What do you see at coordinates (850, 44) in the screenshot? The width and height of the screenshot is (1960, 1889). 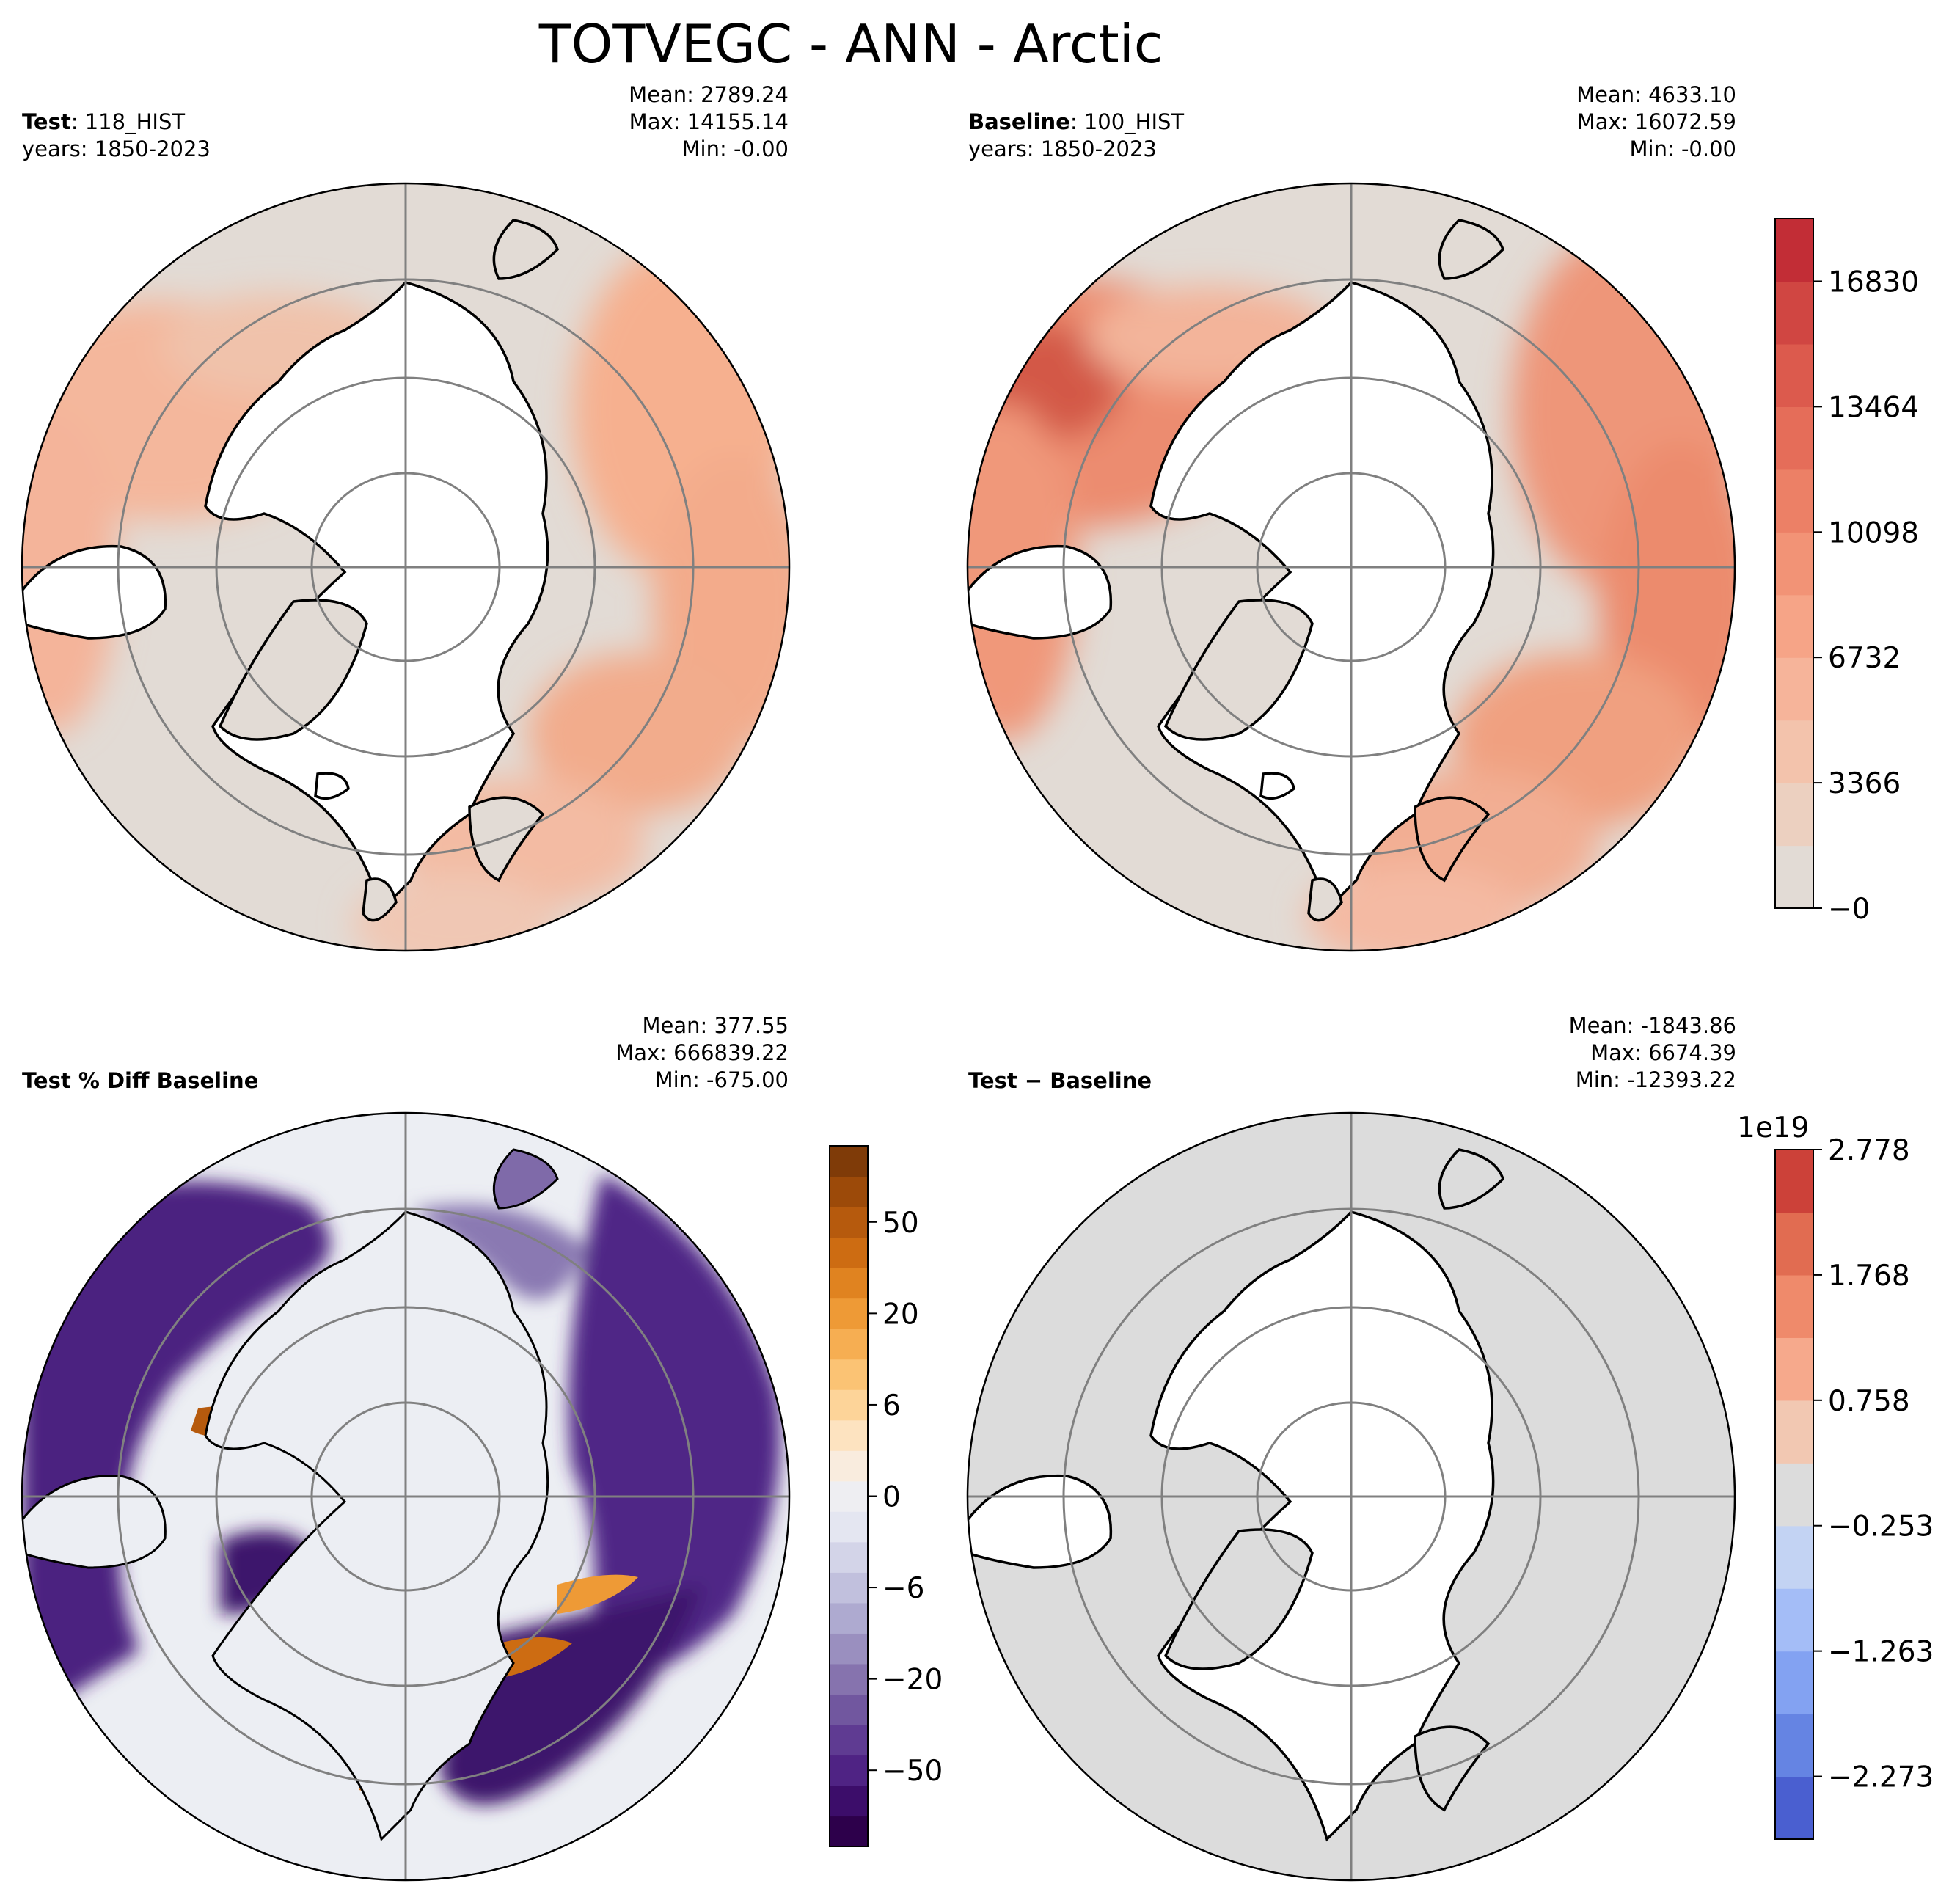 I see `figure-title: TOTVEGC - ANN - Arctic` at bounding box center [850, 44].